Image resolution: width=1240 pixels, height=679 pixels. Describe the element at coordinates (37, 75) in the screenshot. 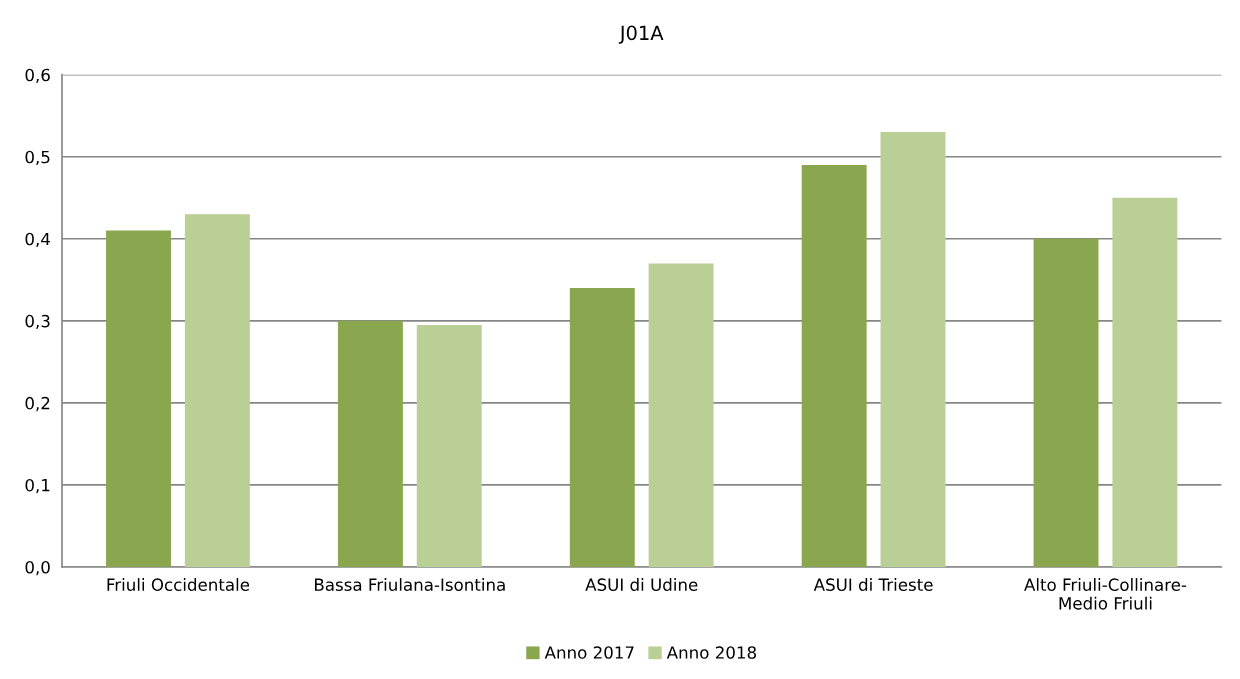

I see `y-tick-label: 0,6` at that location.